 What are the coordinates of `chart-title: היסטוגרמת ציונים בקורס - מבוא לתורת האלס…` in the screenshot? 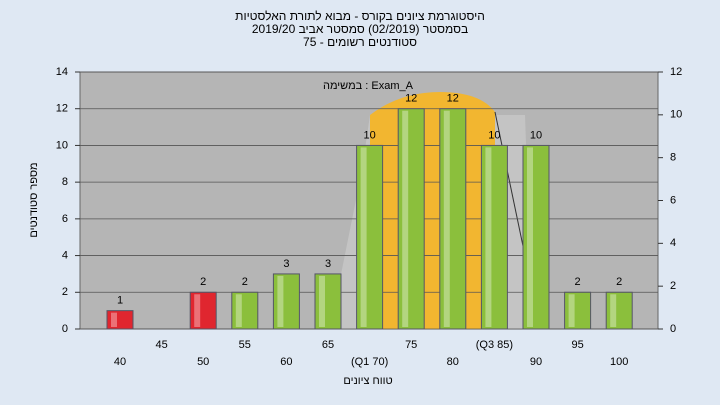 It's located at (360, 16).